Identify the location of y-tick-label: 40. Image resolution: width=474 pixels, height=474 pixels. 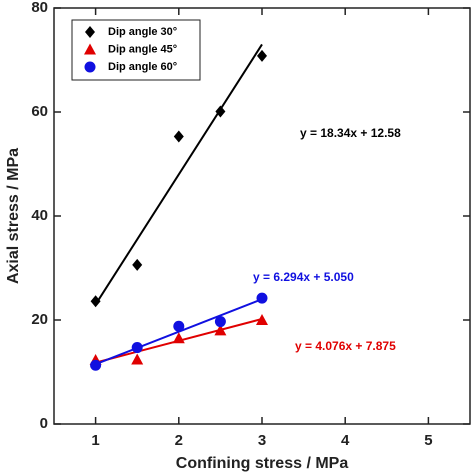
(39, 215).